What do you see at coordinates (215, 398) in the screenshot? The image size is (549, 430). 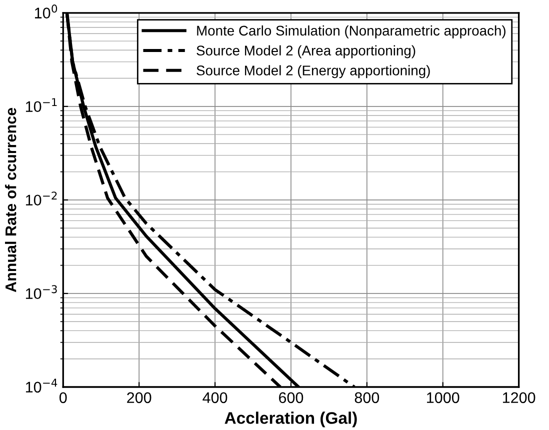 I see `x-tick-label: 400` at bounding box center [215, 398].